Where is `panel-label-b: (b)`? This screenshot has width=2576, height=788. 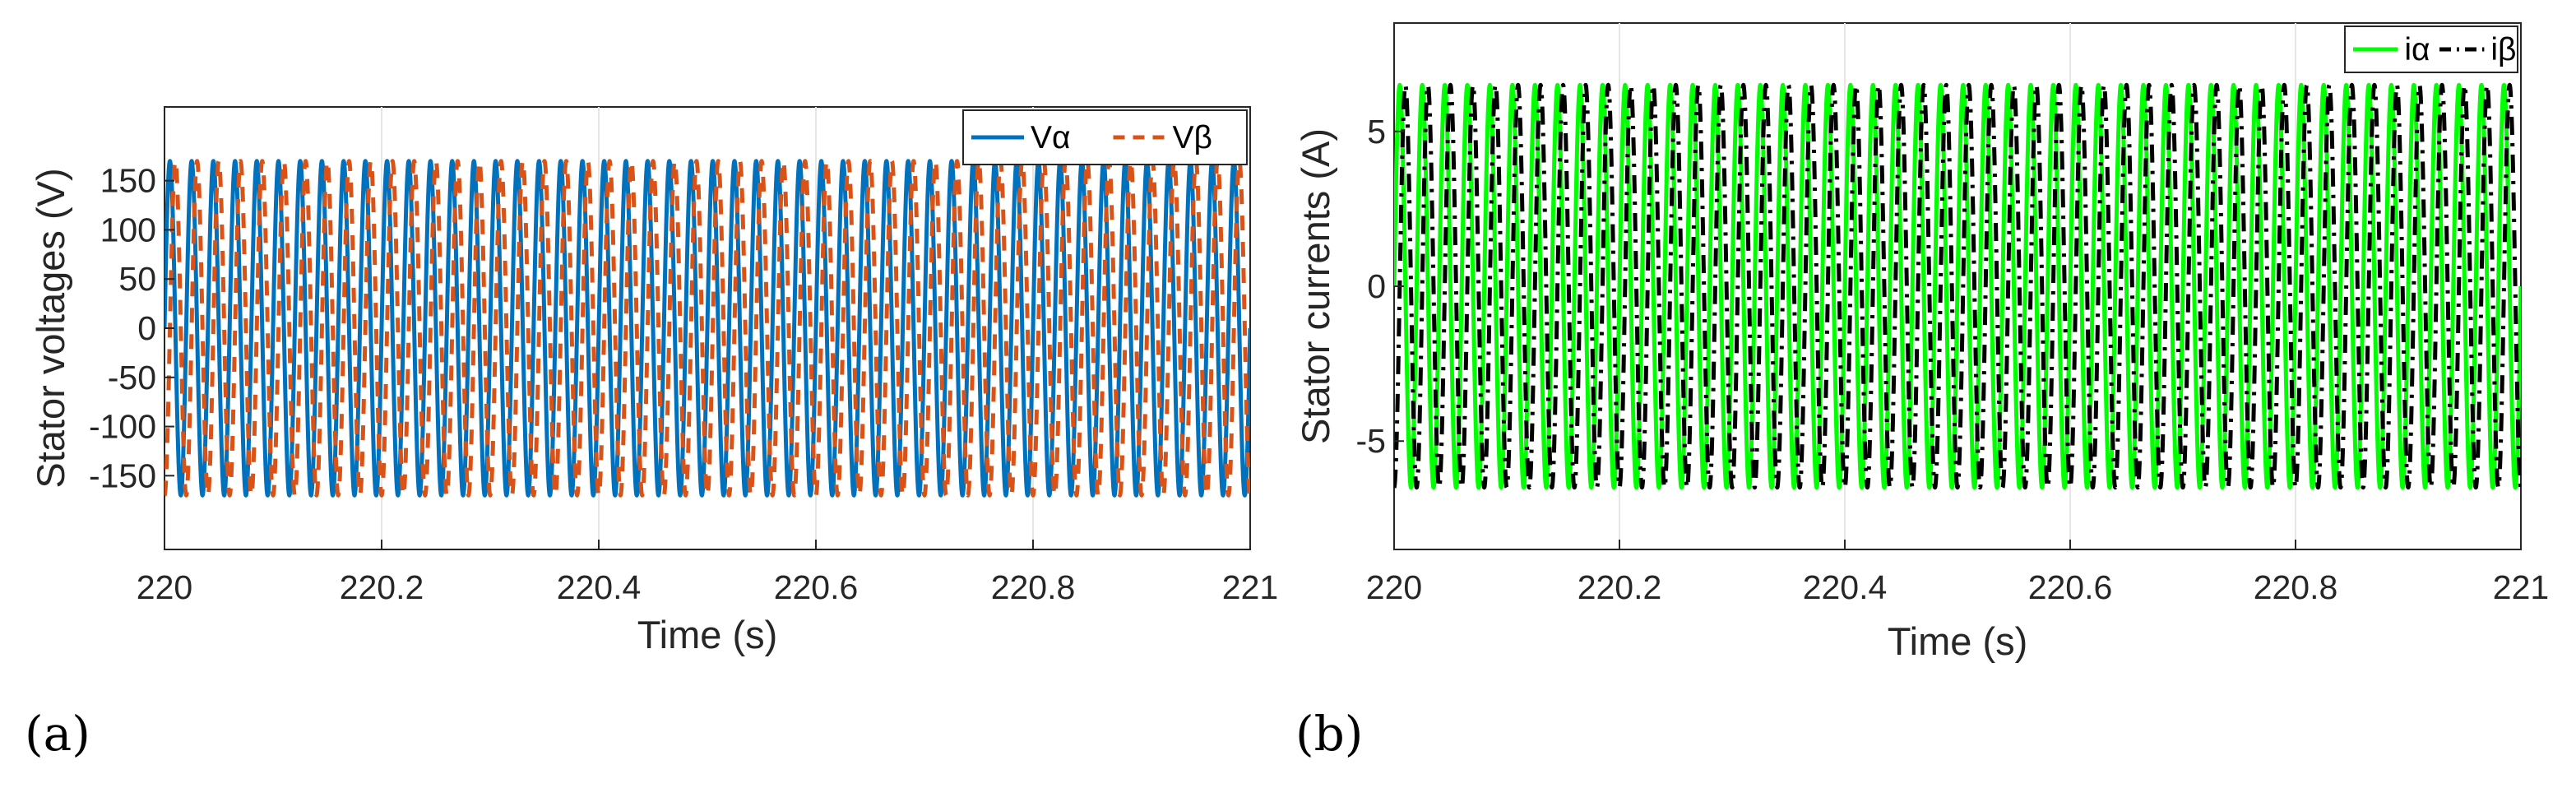
panel-label-b: (b) is located at coordinates (1329, 734).